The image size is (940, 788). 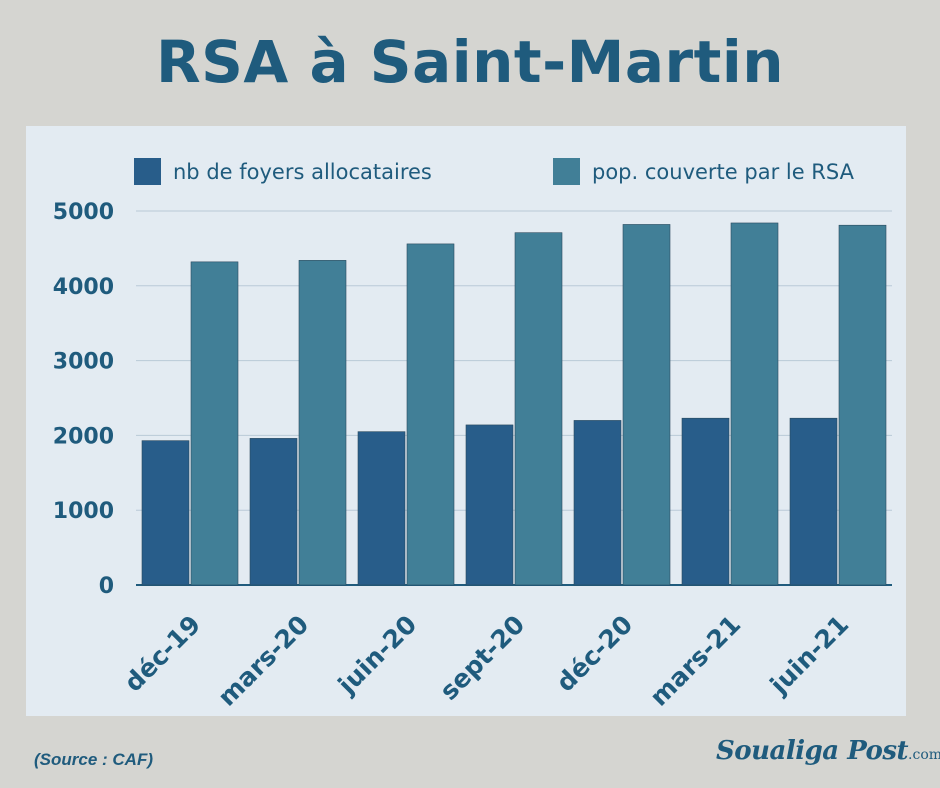 What do you see at coordinates (93, 759) in the screenshot?
I see `source-note: (Source : CAF)` at bounding box center [93, 759].